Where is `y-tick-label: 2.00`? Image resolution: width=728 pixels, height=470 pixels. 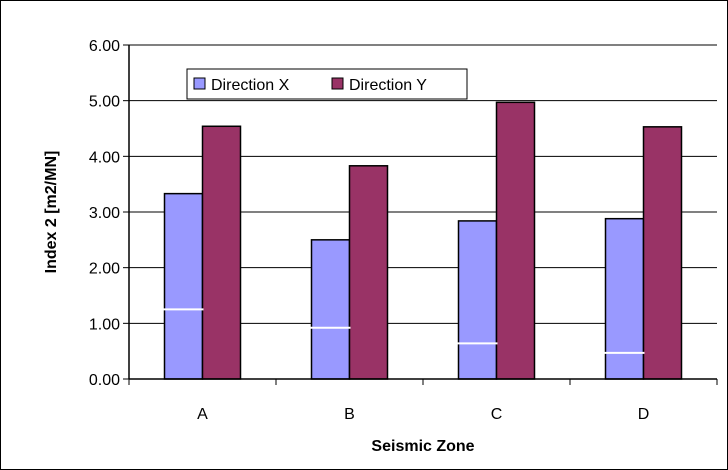 y-tick-label: 2.00 is located at coordinates (104, 269).